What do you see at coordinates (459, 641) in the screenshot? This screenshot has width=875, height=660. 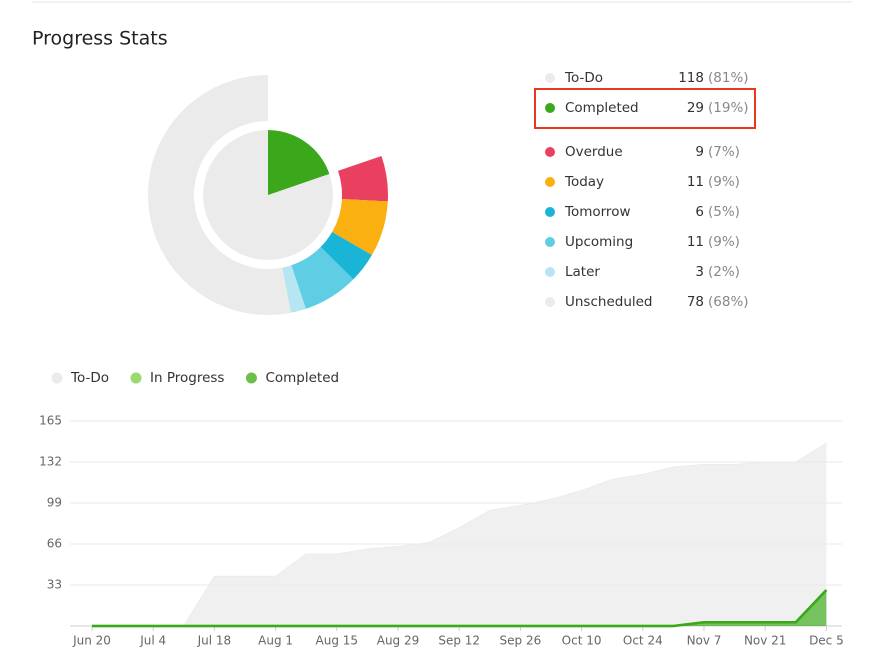 I see `x-tick-label: Sep 12` at bounding box center [459, 641].